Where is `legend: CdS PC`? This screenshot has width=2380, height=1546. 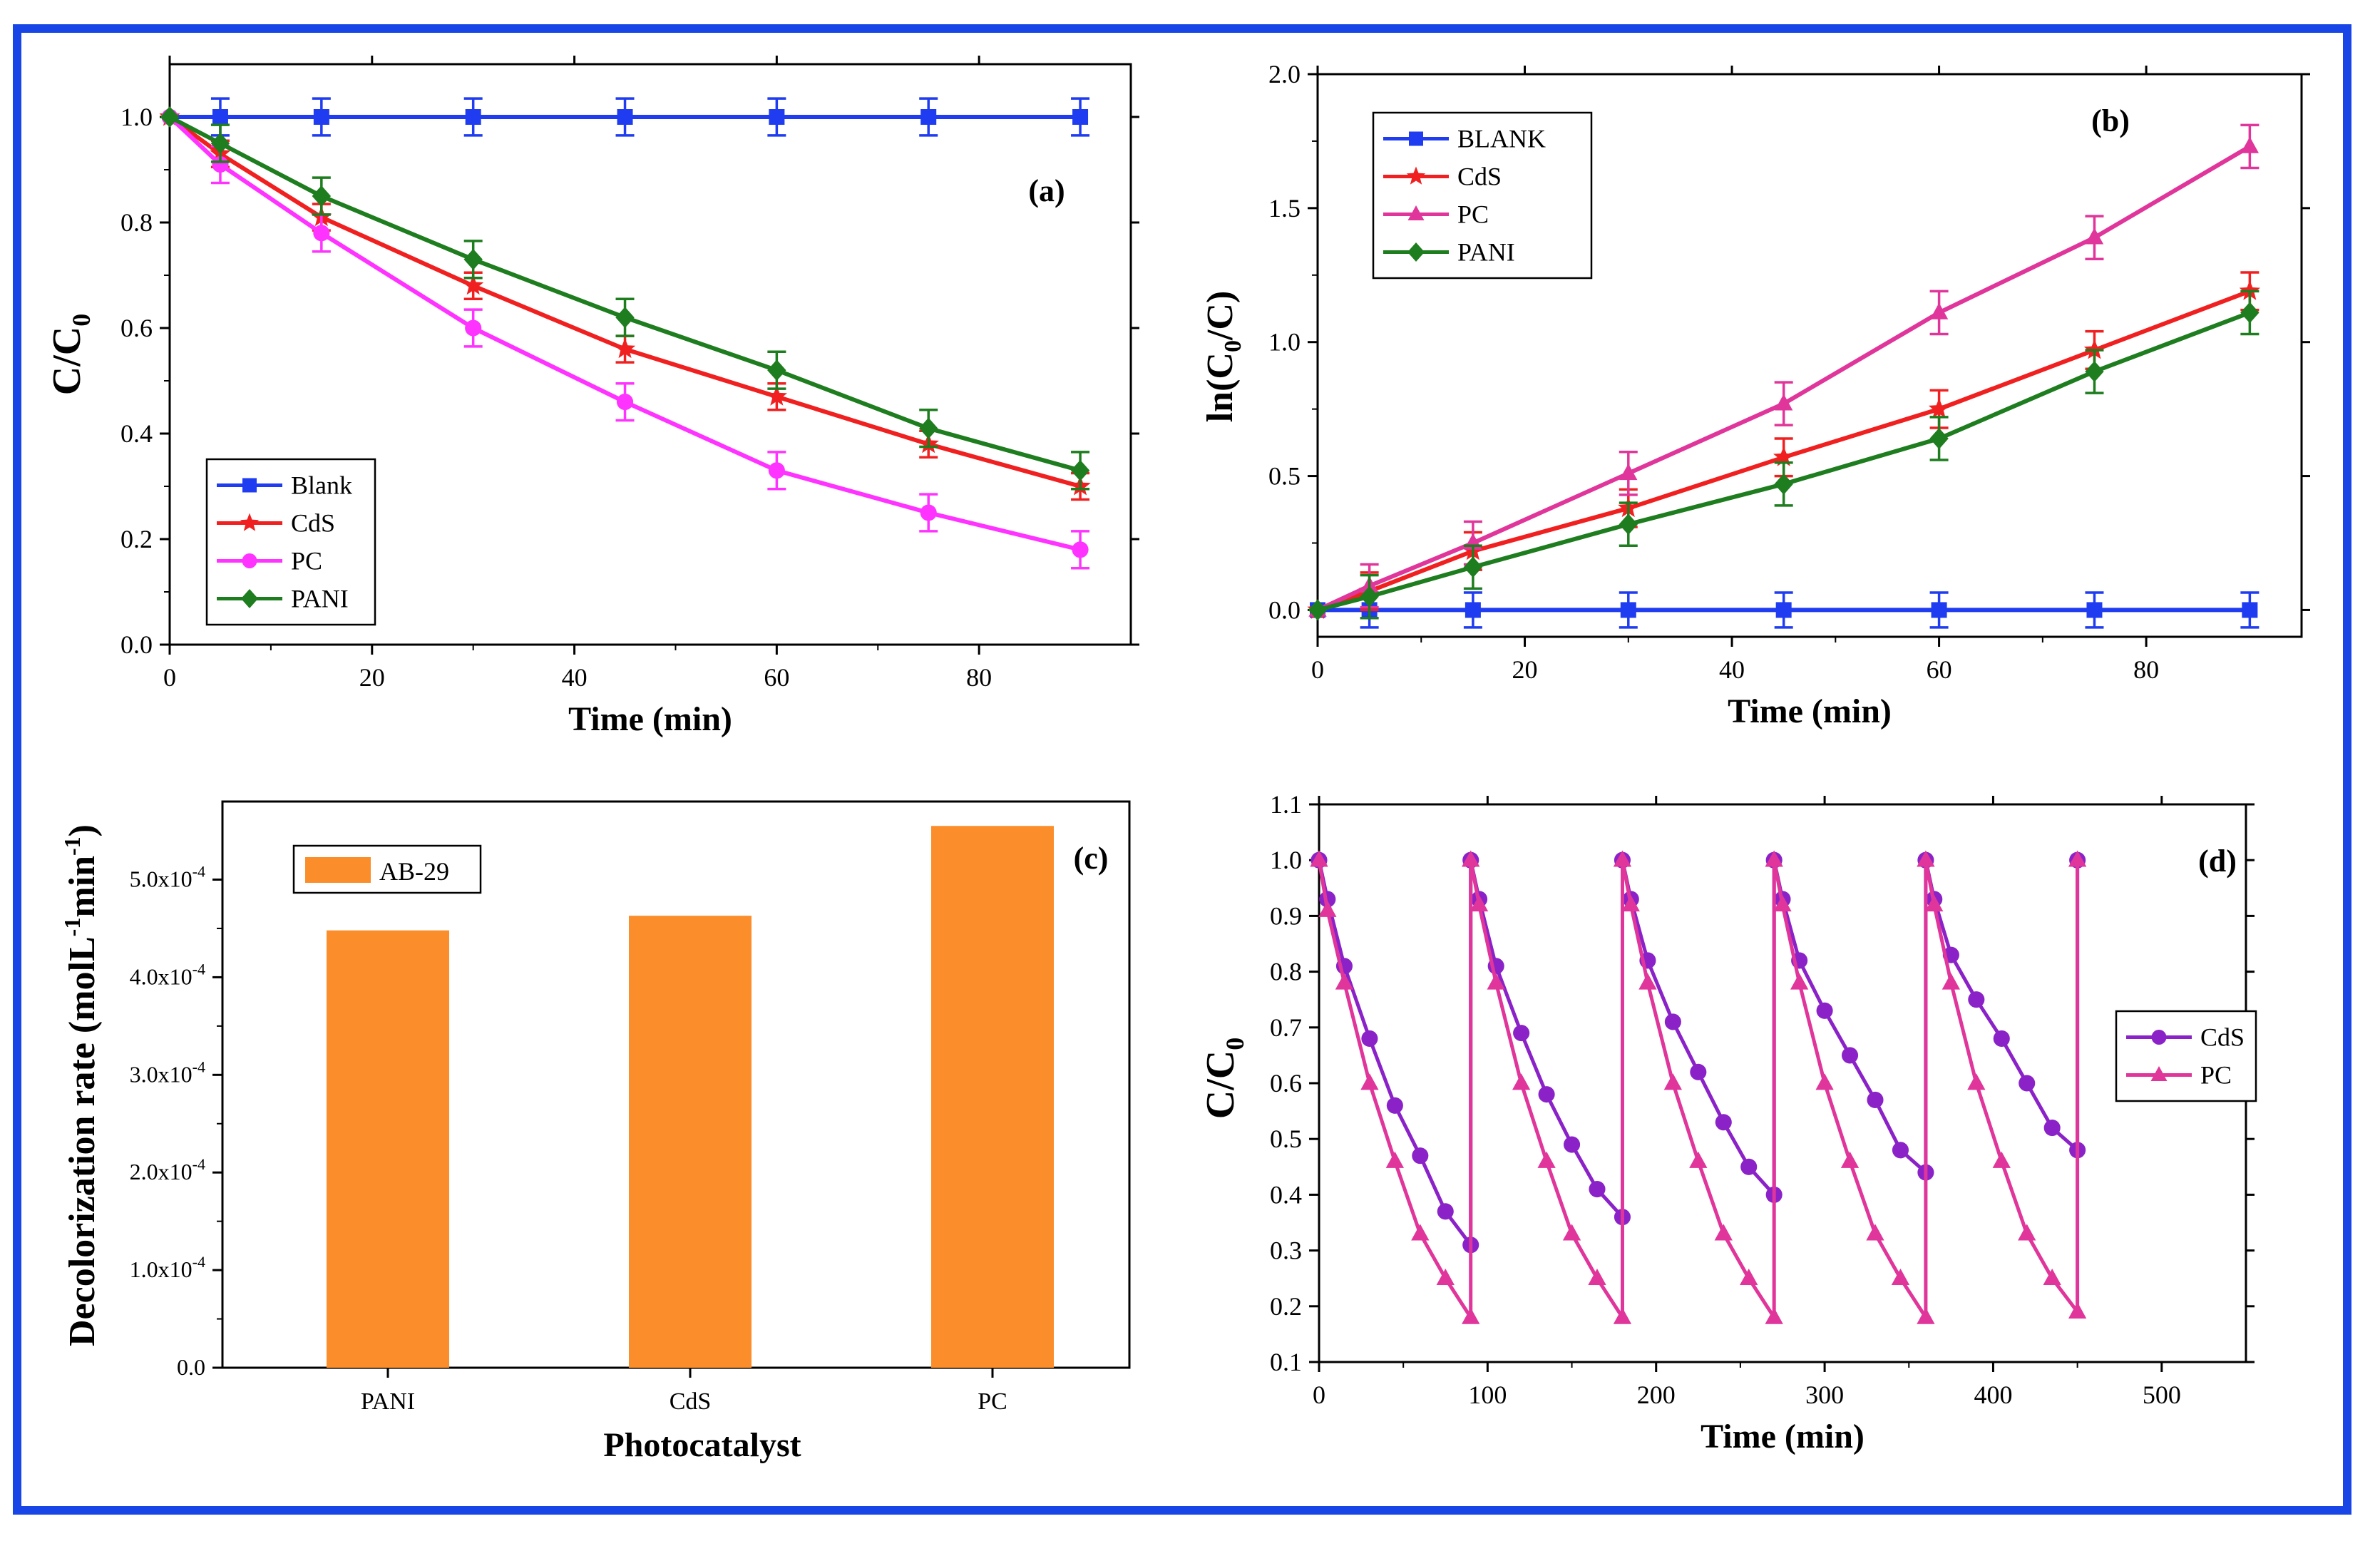 legend: CdS PC is located at coordinates (2186, 1056).